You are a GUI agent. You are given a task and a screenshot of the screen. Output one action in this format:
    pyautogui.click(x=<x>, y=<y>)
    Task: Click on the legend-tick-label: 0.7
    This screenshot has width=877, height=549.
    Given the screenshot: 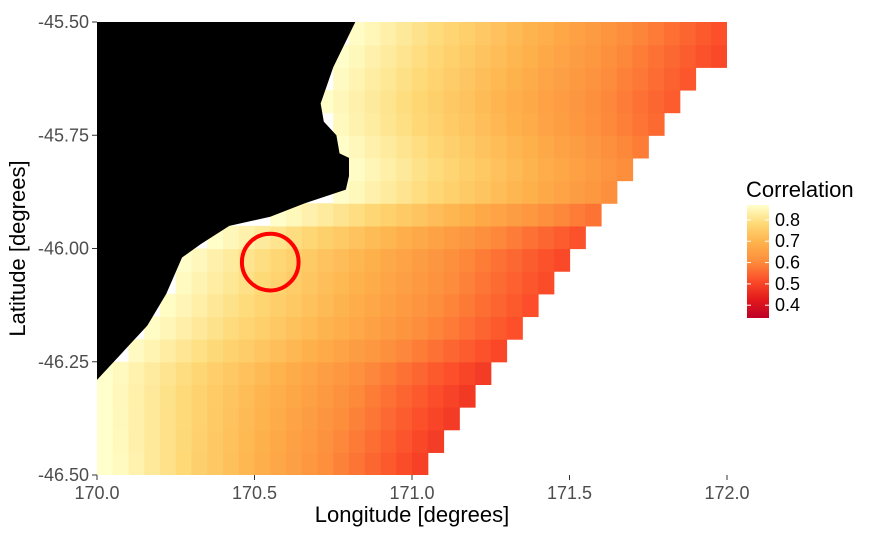 What is the action you would take?
    pyautogui.click(x=787, y=241)
    